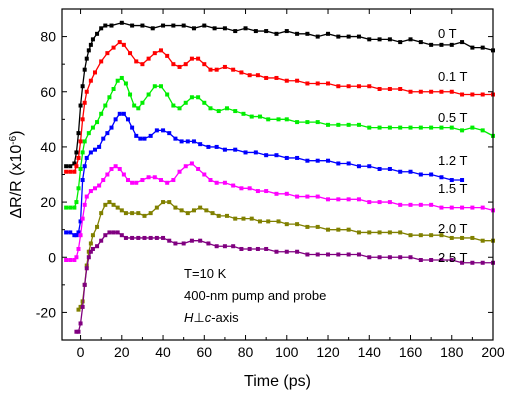 This screenshot has width=507, height=394. I want to click on y-axis-title-main: ΔR/R (x10, so click(16, 182).